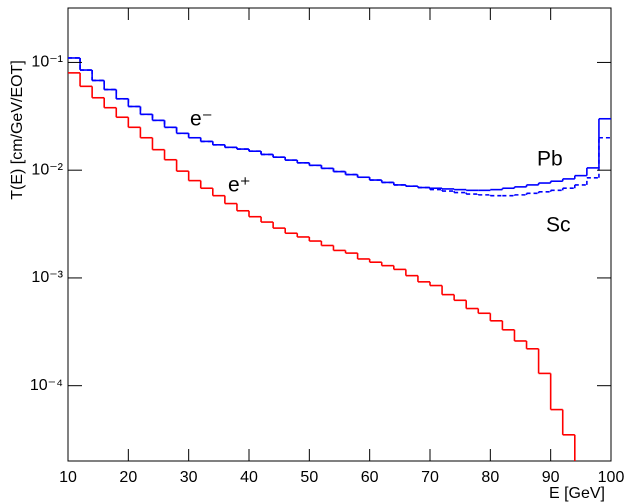 Image resolution: width=639 pixels, height=502 pixels. I want to click on y-tick-label: 10⁻⁴, so click(46, 385).